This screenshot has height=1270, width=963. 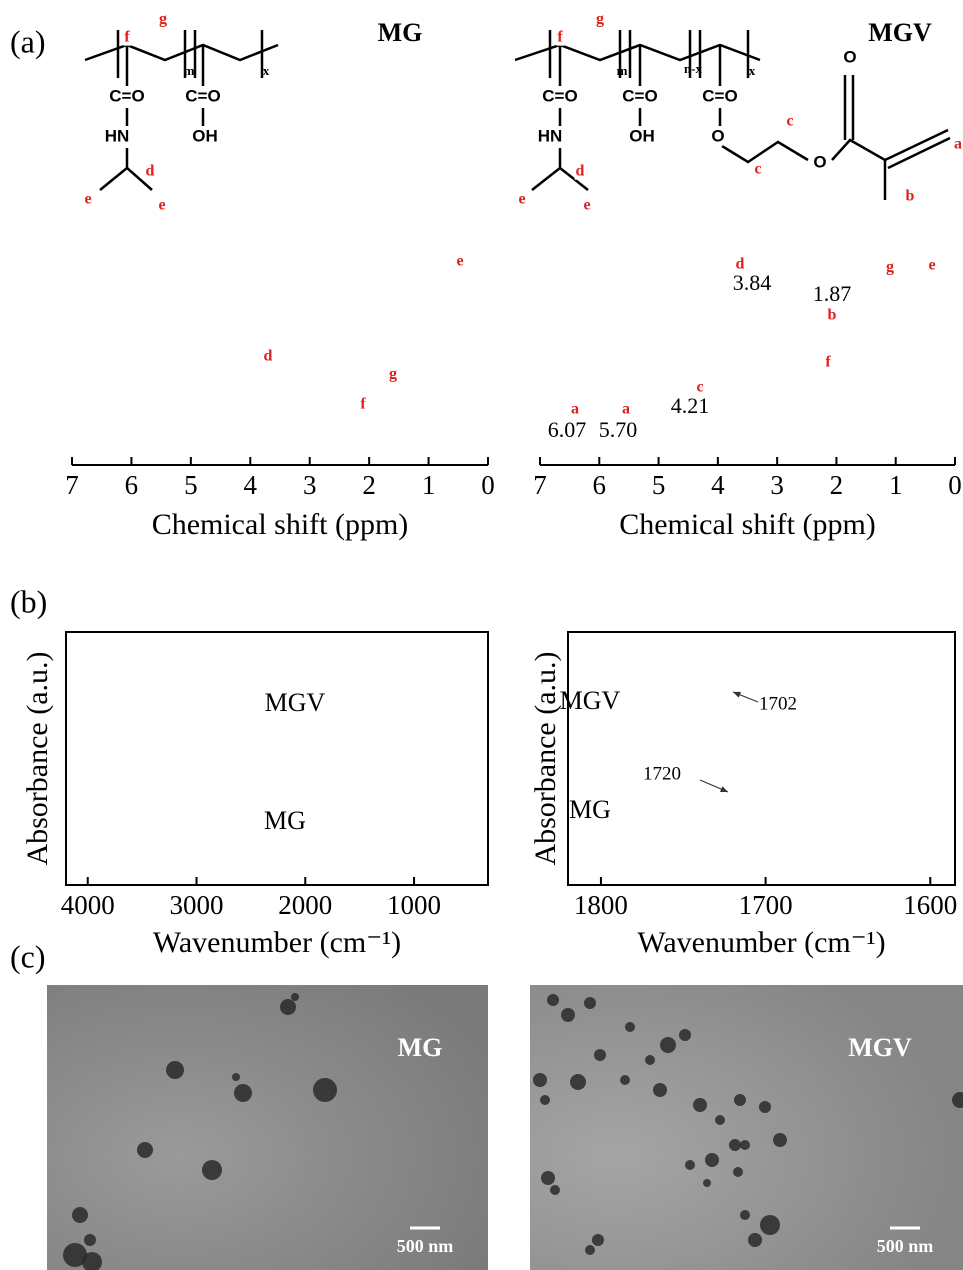 What do you see at coordinates (905, 1246) in the screenshot?
I see `scale-bar-label: 500 nm` at bounding box center [905, 1246].